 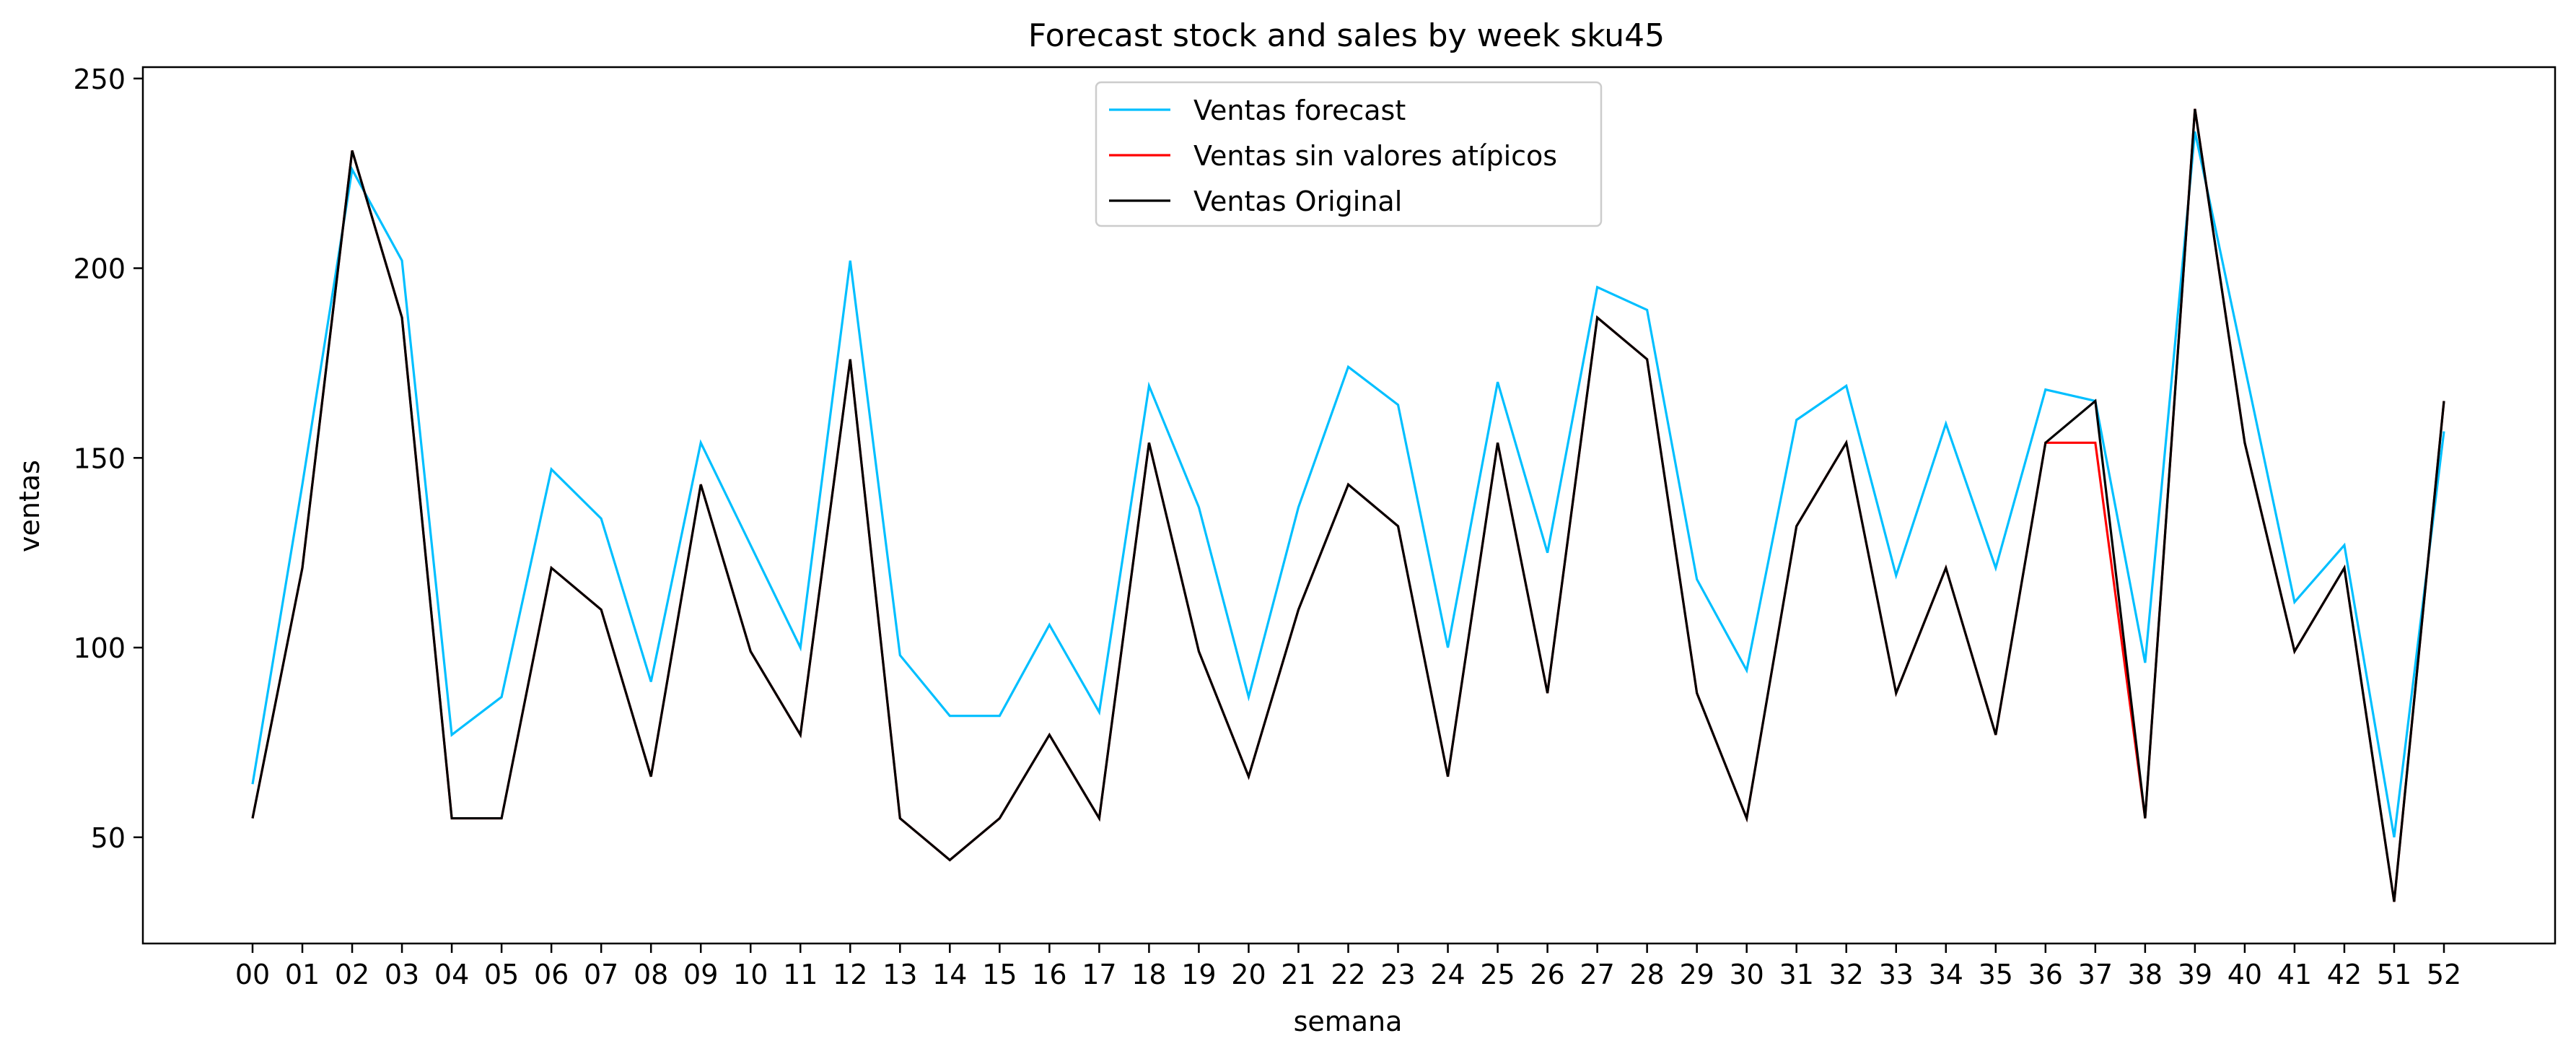 What do you see at coordinates (1346, 35) in the screenshot?
I see `chart-title: Forecast stock and sales by week sku45` at bounding box center [1346, 35].